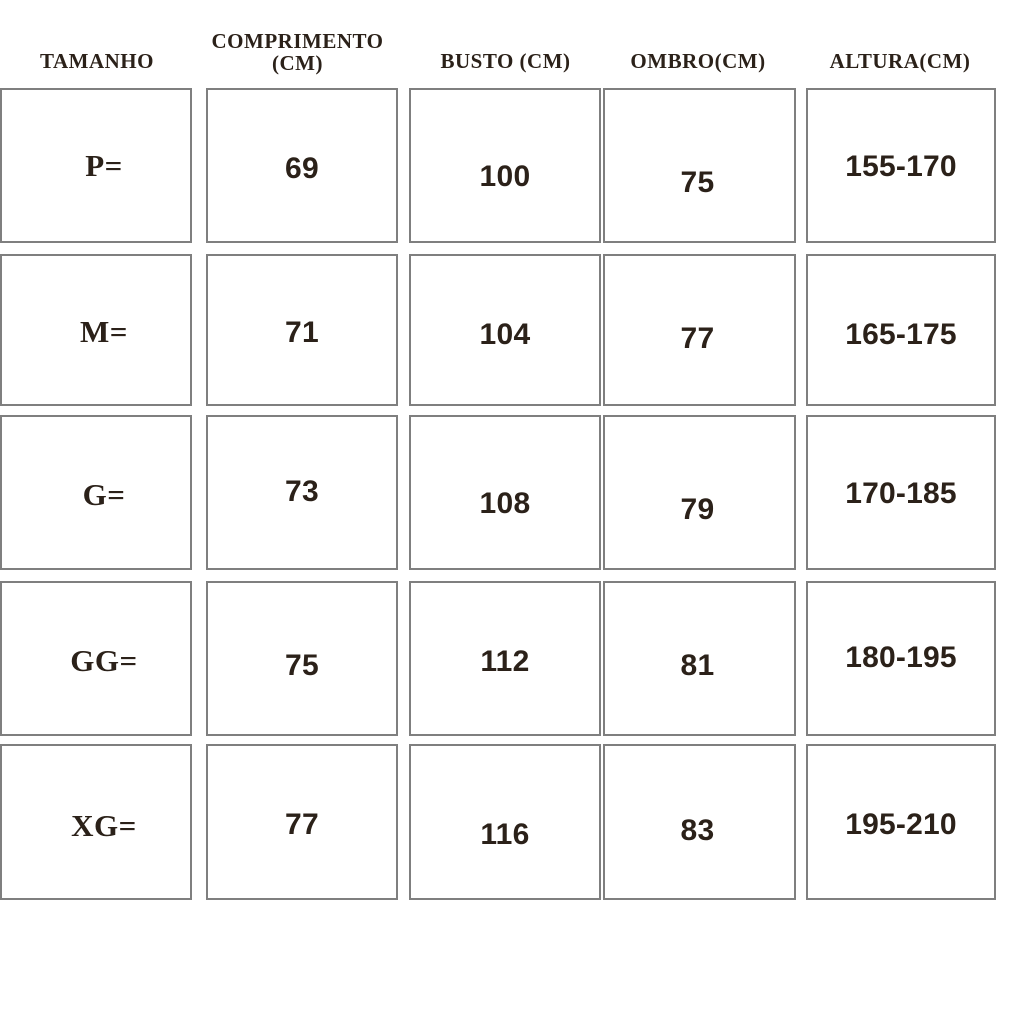 This screenshot has height=1024, width=1024. I want to click on cell-value-comprimento-row-5: 77, so click(302, 824).